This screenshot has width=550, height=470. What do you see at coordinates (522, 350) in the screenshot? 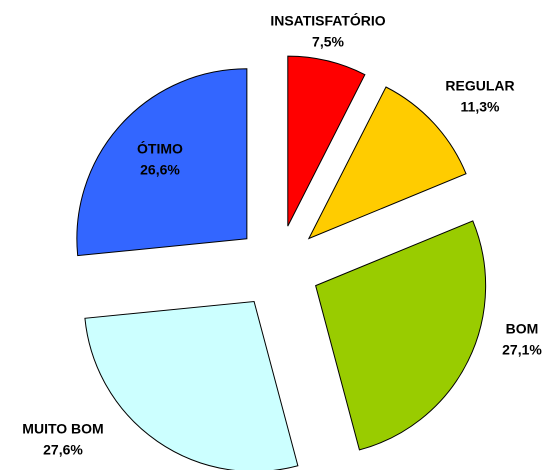
I see `slice-value-label: 27,1%` at bounding box center [522, 350].